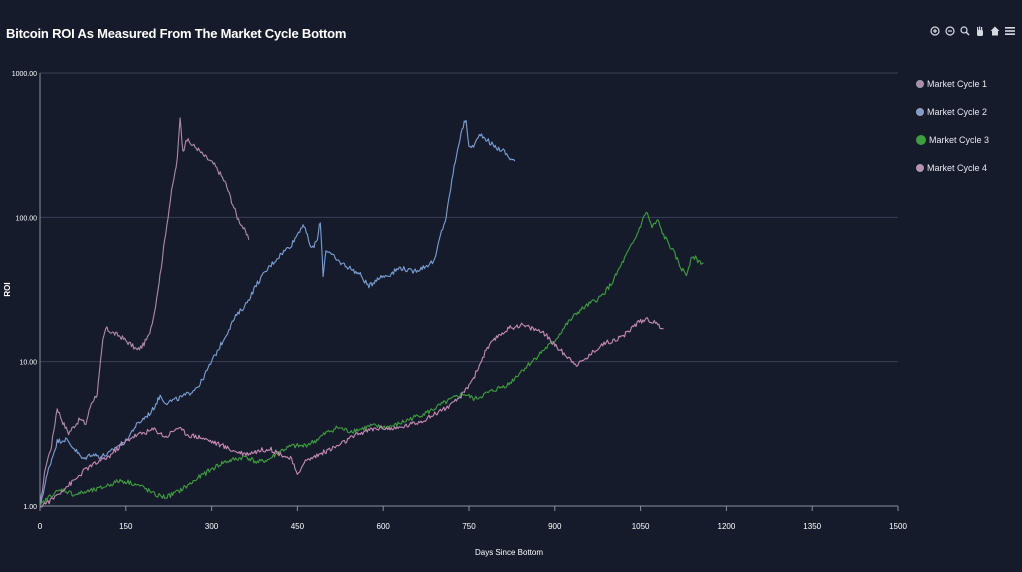 Image resolution: width=1022 pixels, height=572 pixels. What do you see at coordinates (7, 289) in the screenshot?
I see `y-axis-title: ROI` at bounding box center [7, 289].